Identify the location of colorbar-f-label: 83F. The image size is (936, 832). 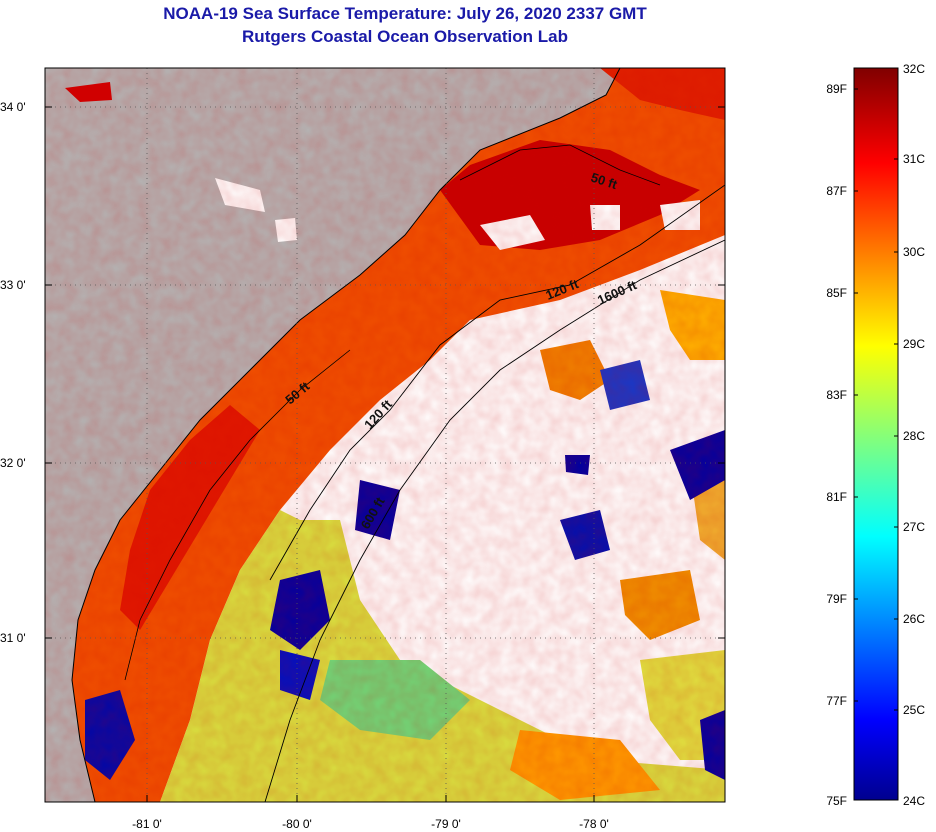
(836, 395).